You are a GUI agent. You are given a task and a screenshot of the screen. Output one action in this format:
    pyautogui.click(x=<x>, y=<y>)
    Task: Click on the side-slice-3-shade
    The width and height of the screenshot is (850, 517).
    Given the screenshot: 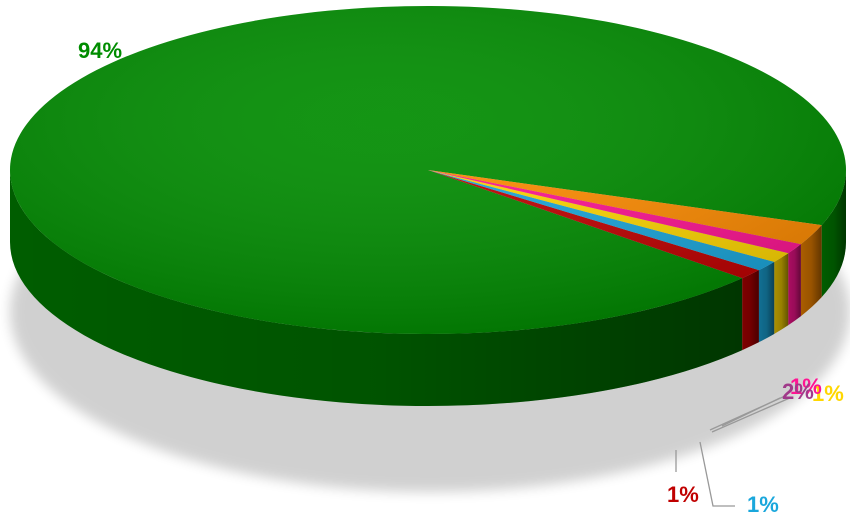 What is the action you would take?
    pyautogui.click(x=781, y=293)
    